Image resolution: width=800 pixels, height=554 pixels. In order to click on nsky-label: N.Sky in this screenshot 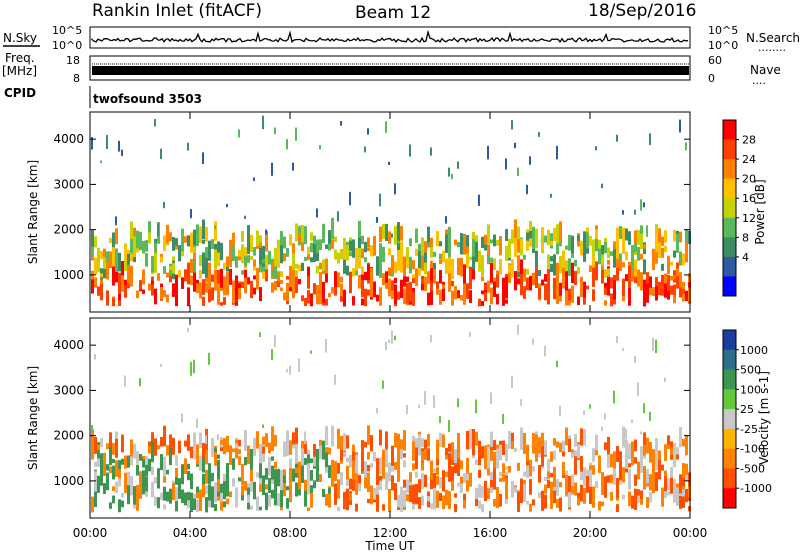, I will do `click(20, 38)`.